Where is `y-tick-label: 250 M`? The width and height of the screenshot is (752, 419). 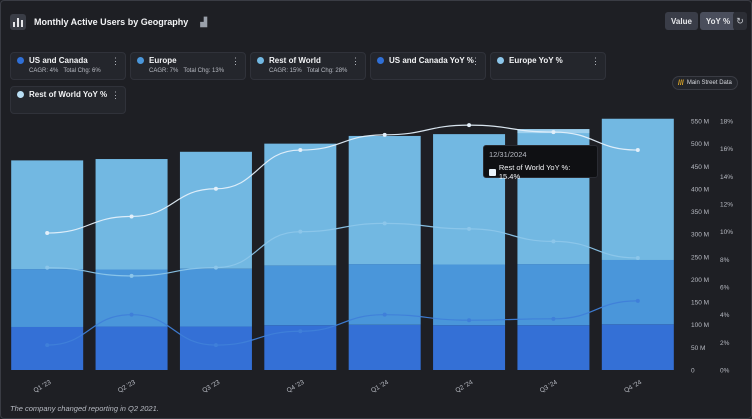
y-tick-label: 250 M is located at coordinates (700, 257).